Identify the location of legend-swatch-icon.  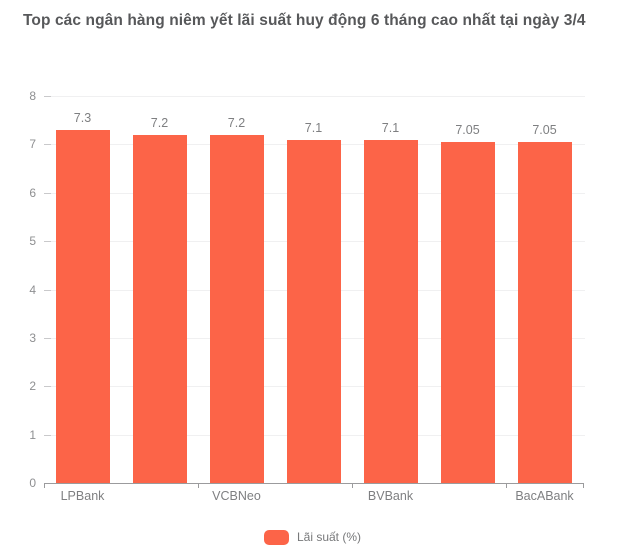
(276, 537).